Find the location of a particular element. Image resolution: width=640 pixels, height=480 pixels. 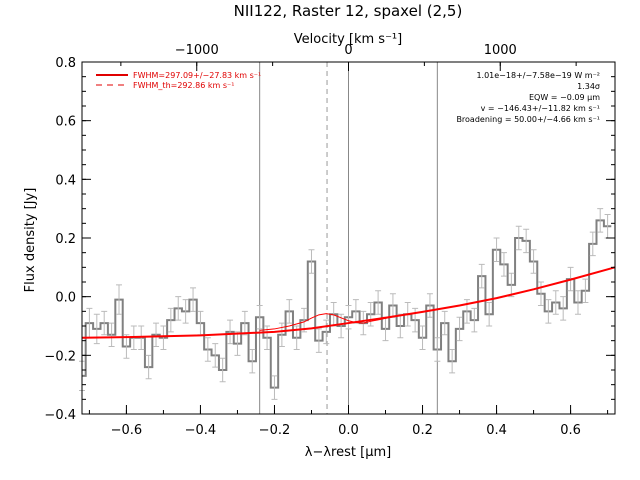

annotation-velocity: v = −146.43+/−11.82 km s⁻¹ is located at coordinates (540, 108).